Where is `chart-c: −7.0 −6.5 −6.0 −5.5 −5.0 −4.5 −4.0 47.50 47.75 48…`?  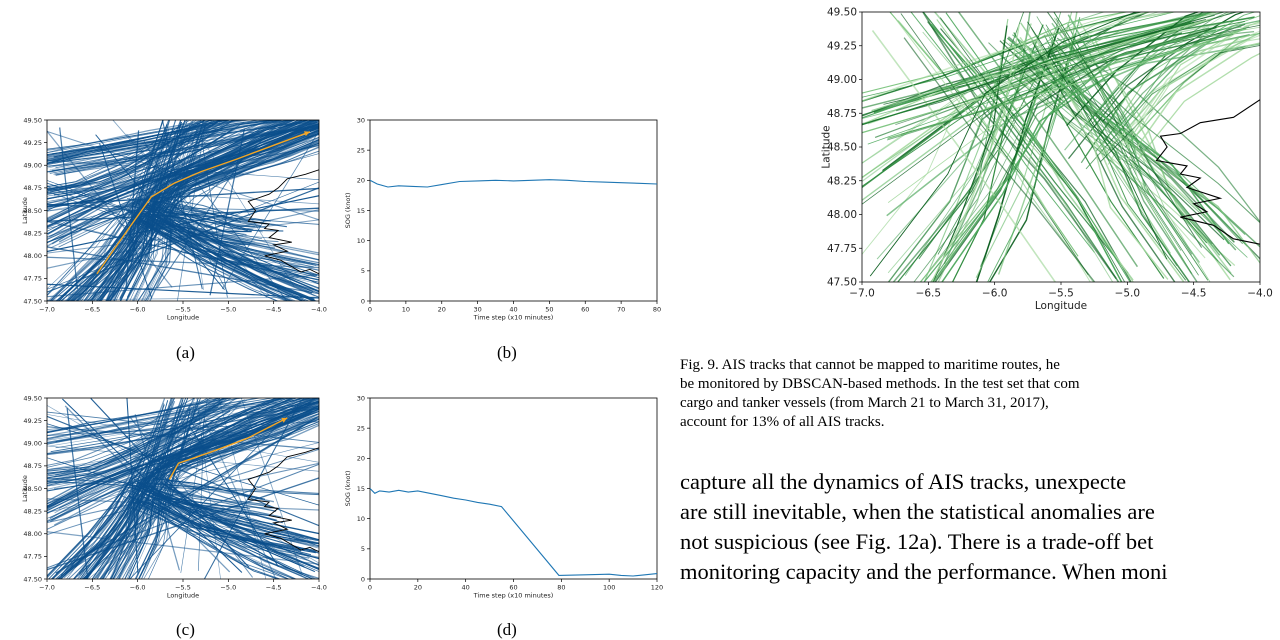 chart-c: −7.0 −6.5 −6.0 −5.5 −5.0 −4.5 −4.0 47.50 47.75 48… is located at coordinates (165, 497).